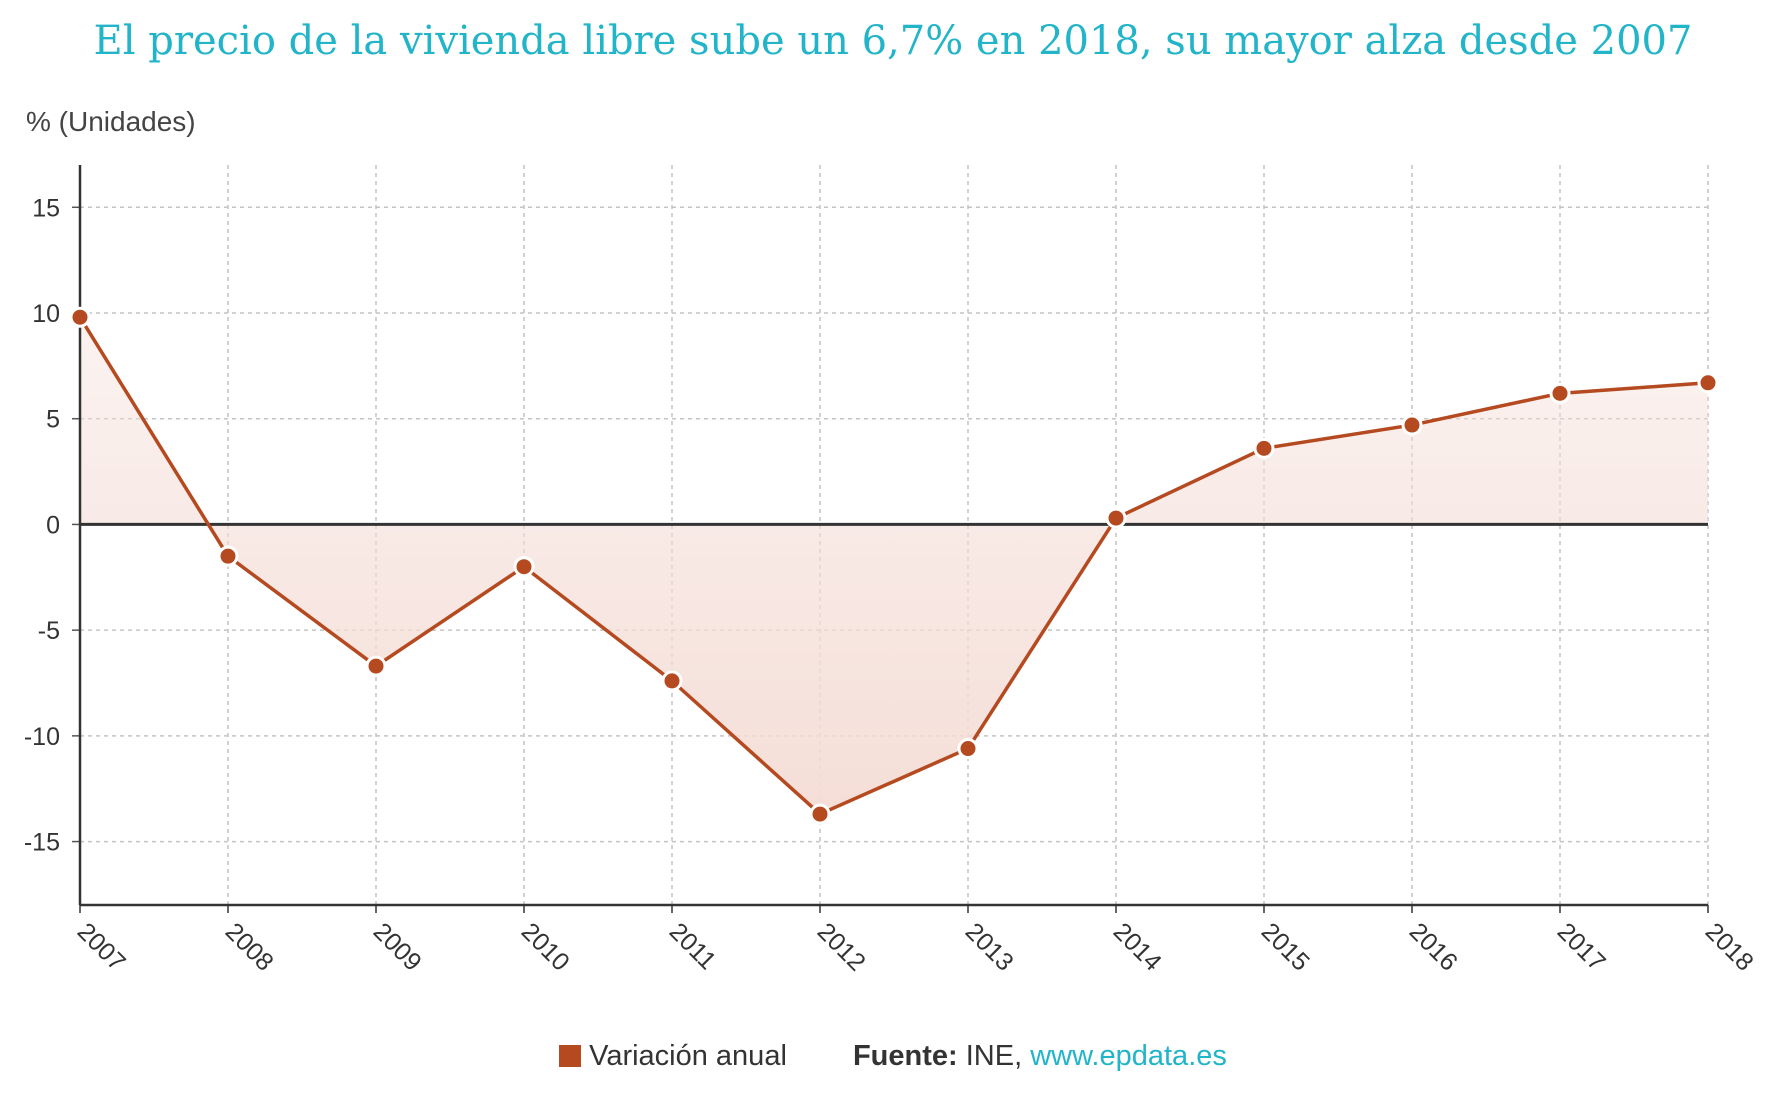  Describe the element at coordinates (820, 814) in the screenshot. I see `data-point-2012` at that location.